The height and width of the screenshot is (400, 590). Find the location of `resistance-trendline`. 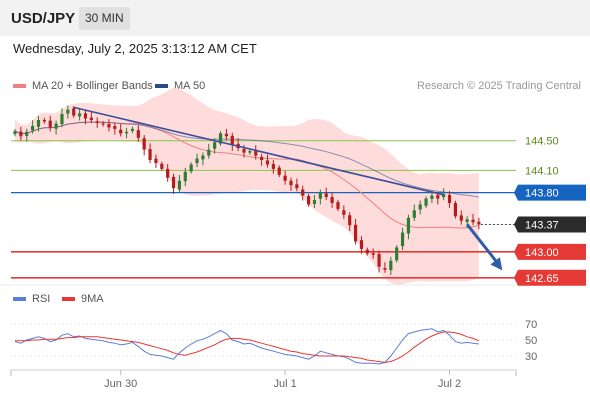

resistance-trendline is located at coordinates (258, 151).